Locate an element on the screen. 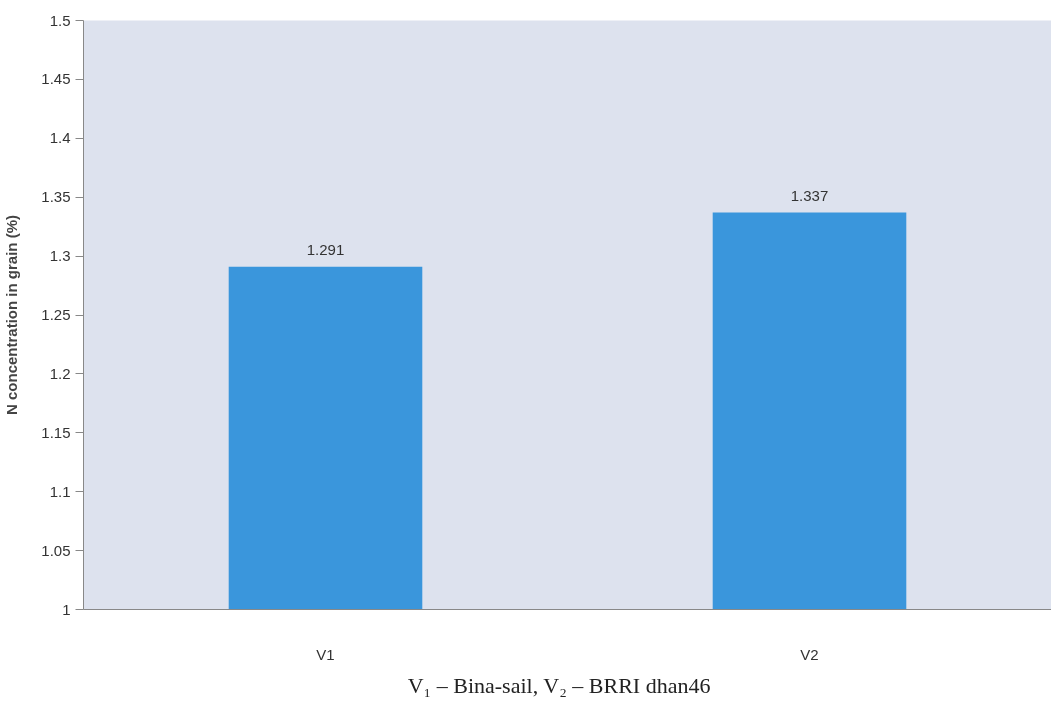  y-tick-label: 1.35 is located at coordinates (56, 197).